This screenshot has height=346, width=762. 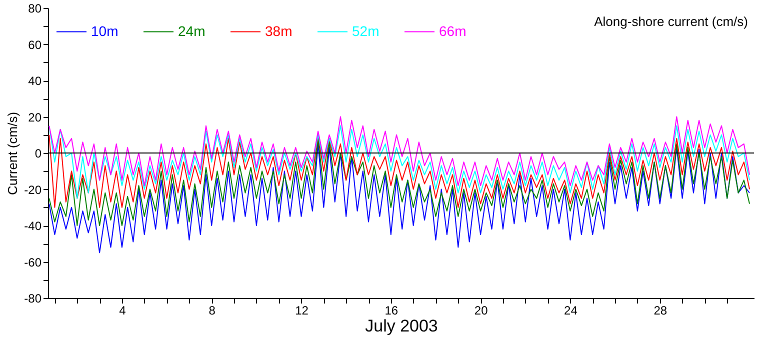 What do you see at coordinates (33, 262) in the screenshot?
I see `y-tick-label: -60` at bounding box center [33, 262].